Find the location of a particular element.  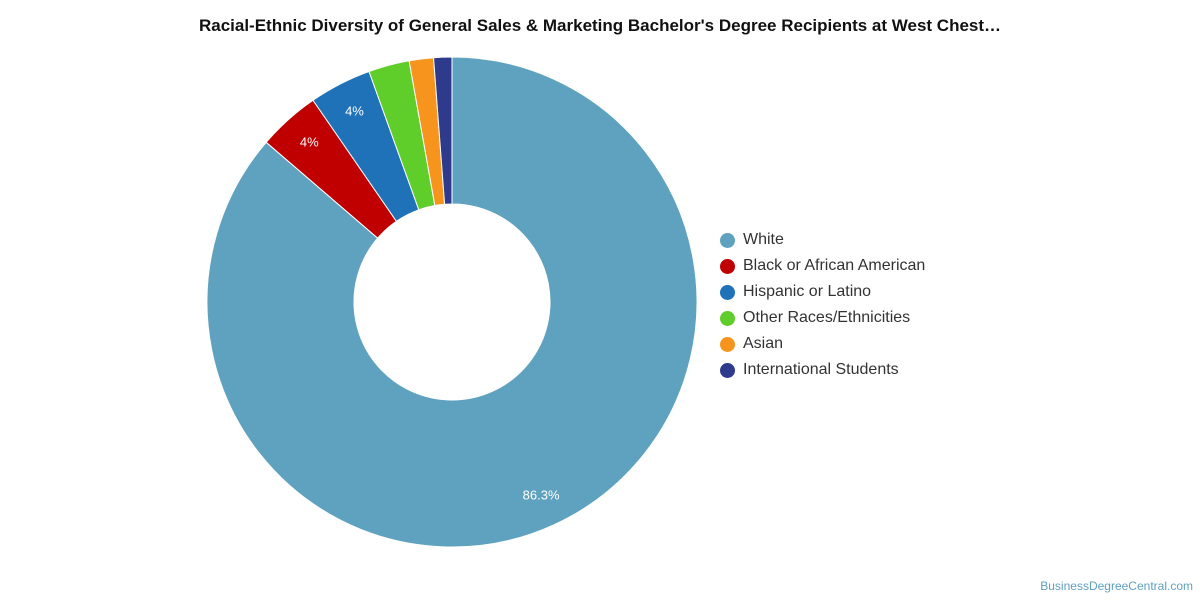

legend-item: Hispanic or Latino is located at coordinates (822, 292).